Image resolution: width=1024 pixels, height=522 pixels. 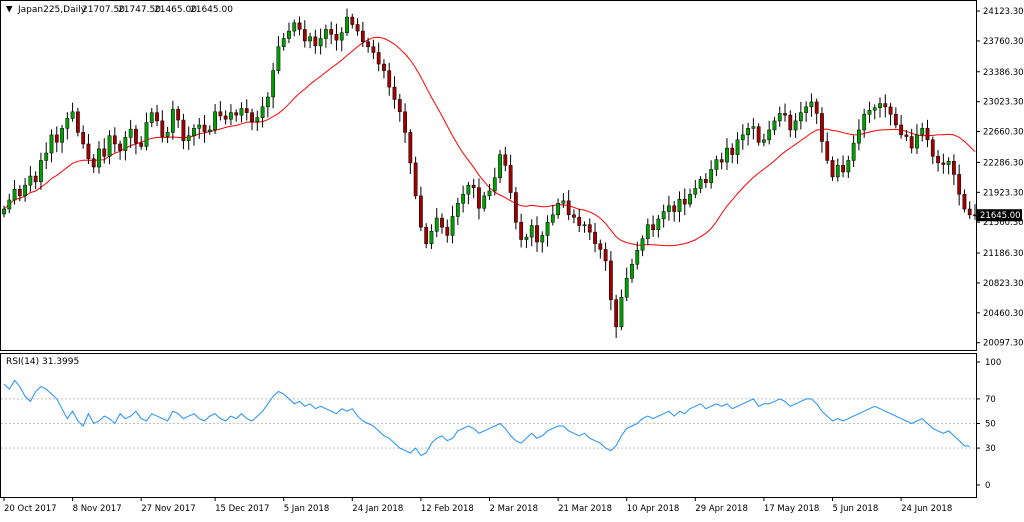 What do you see at coordinates (1003, 223) in the screenshot?
I see `price-tick-label: 21560.30` at bounding box center [1003, 223].